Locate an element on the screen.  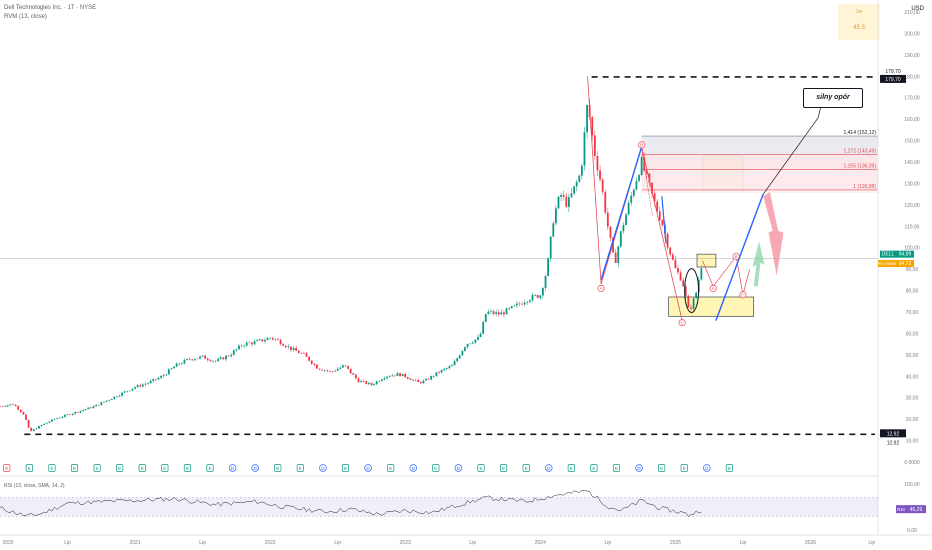
price-tick-label: 20,00 is located at coordinates (912, 420).